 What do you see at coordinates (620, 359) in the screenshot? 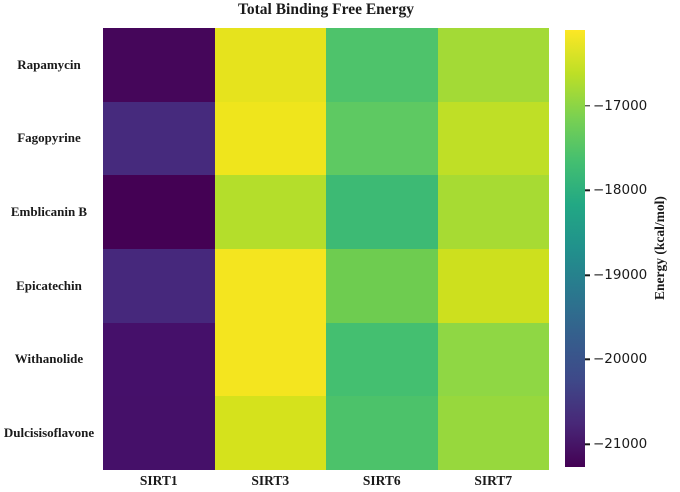
I see `colorbar-tick-label: −20000` at bounding box center [620, 359].